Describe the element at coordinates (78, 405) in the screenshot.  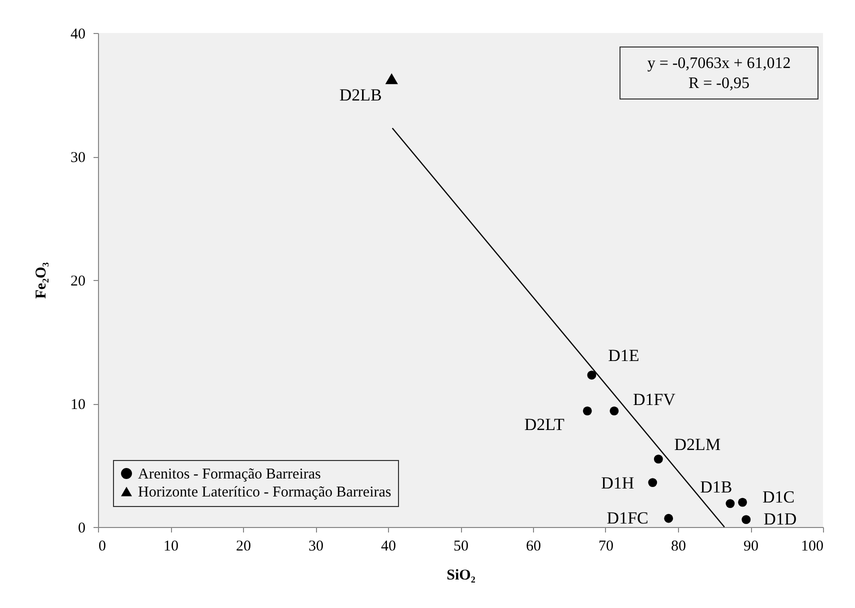
I see `y-tick-label: 10` at that location.